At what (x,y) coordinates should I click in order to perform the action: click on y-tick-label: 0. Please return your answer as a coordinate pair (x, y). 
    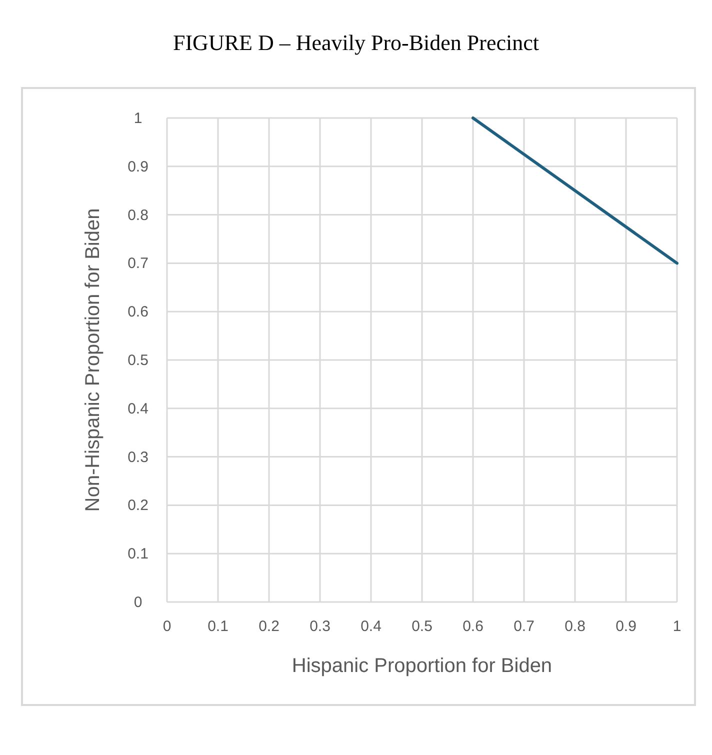
    Looking at the image, I should click on (138, 602).